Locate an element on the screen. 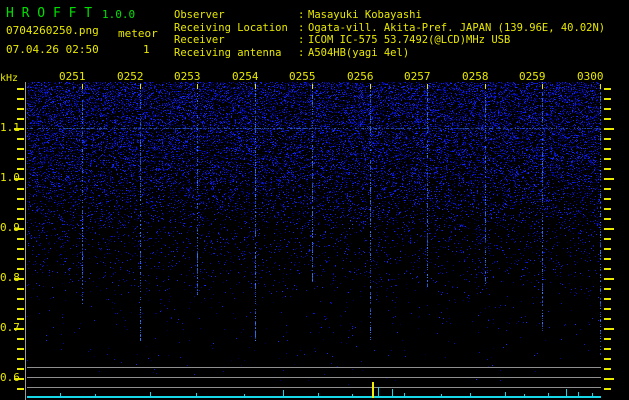  date-time-label: 07.04.26 02:50 is located at coordinates (52, 49).